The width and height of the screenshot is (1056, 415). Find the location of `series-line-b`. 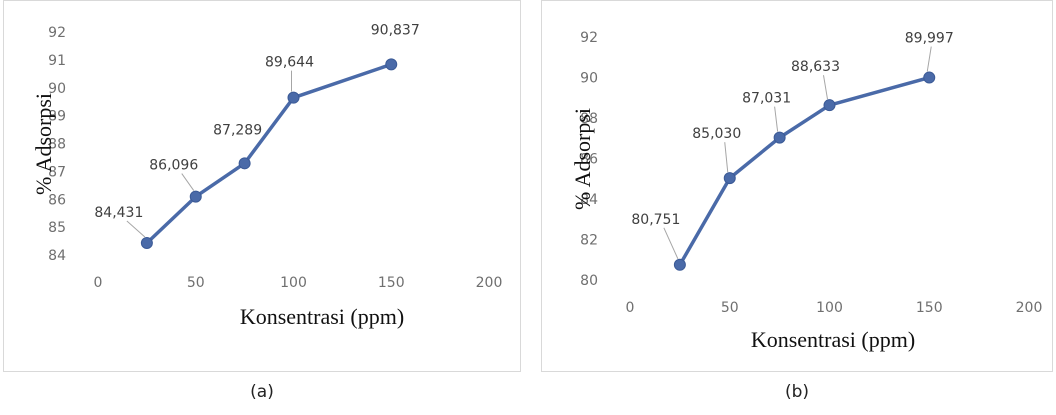

series-line-b is located at coordinates (804, 170).